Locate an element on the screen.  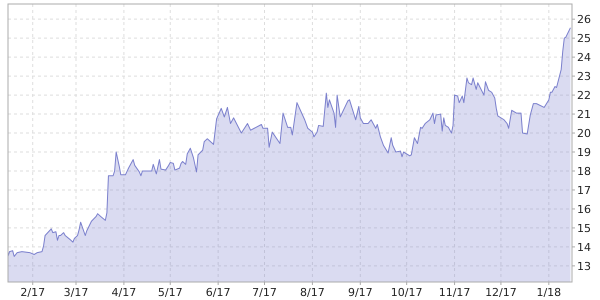
y-tick-label: 15 is located at coordinates (584, 228).